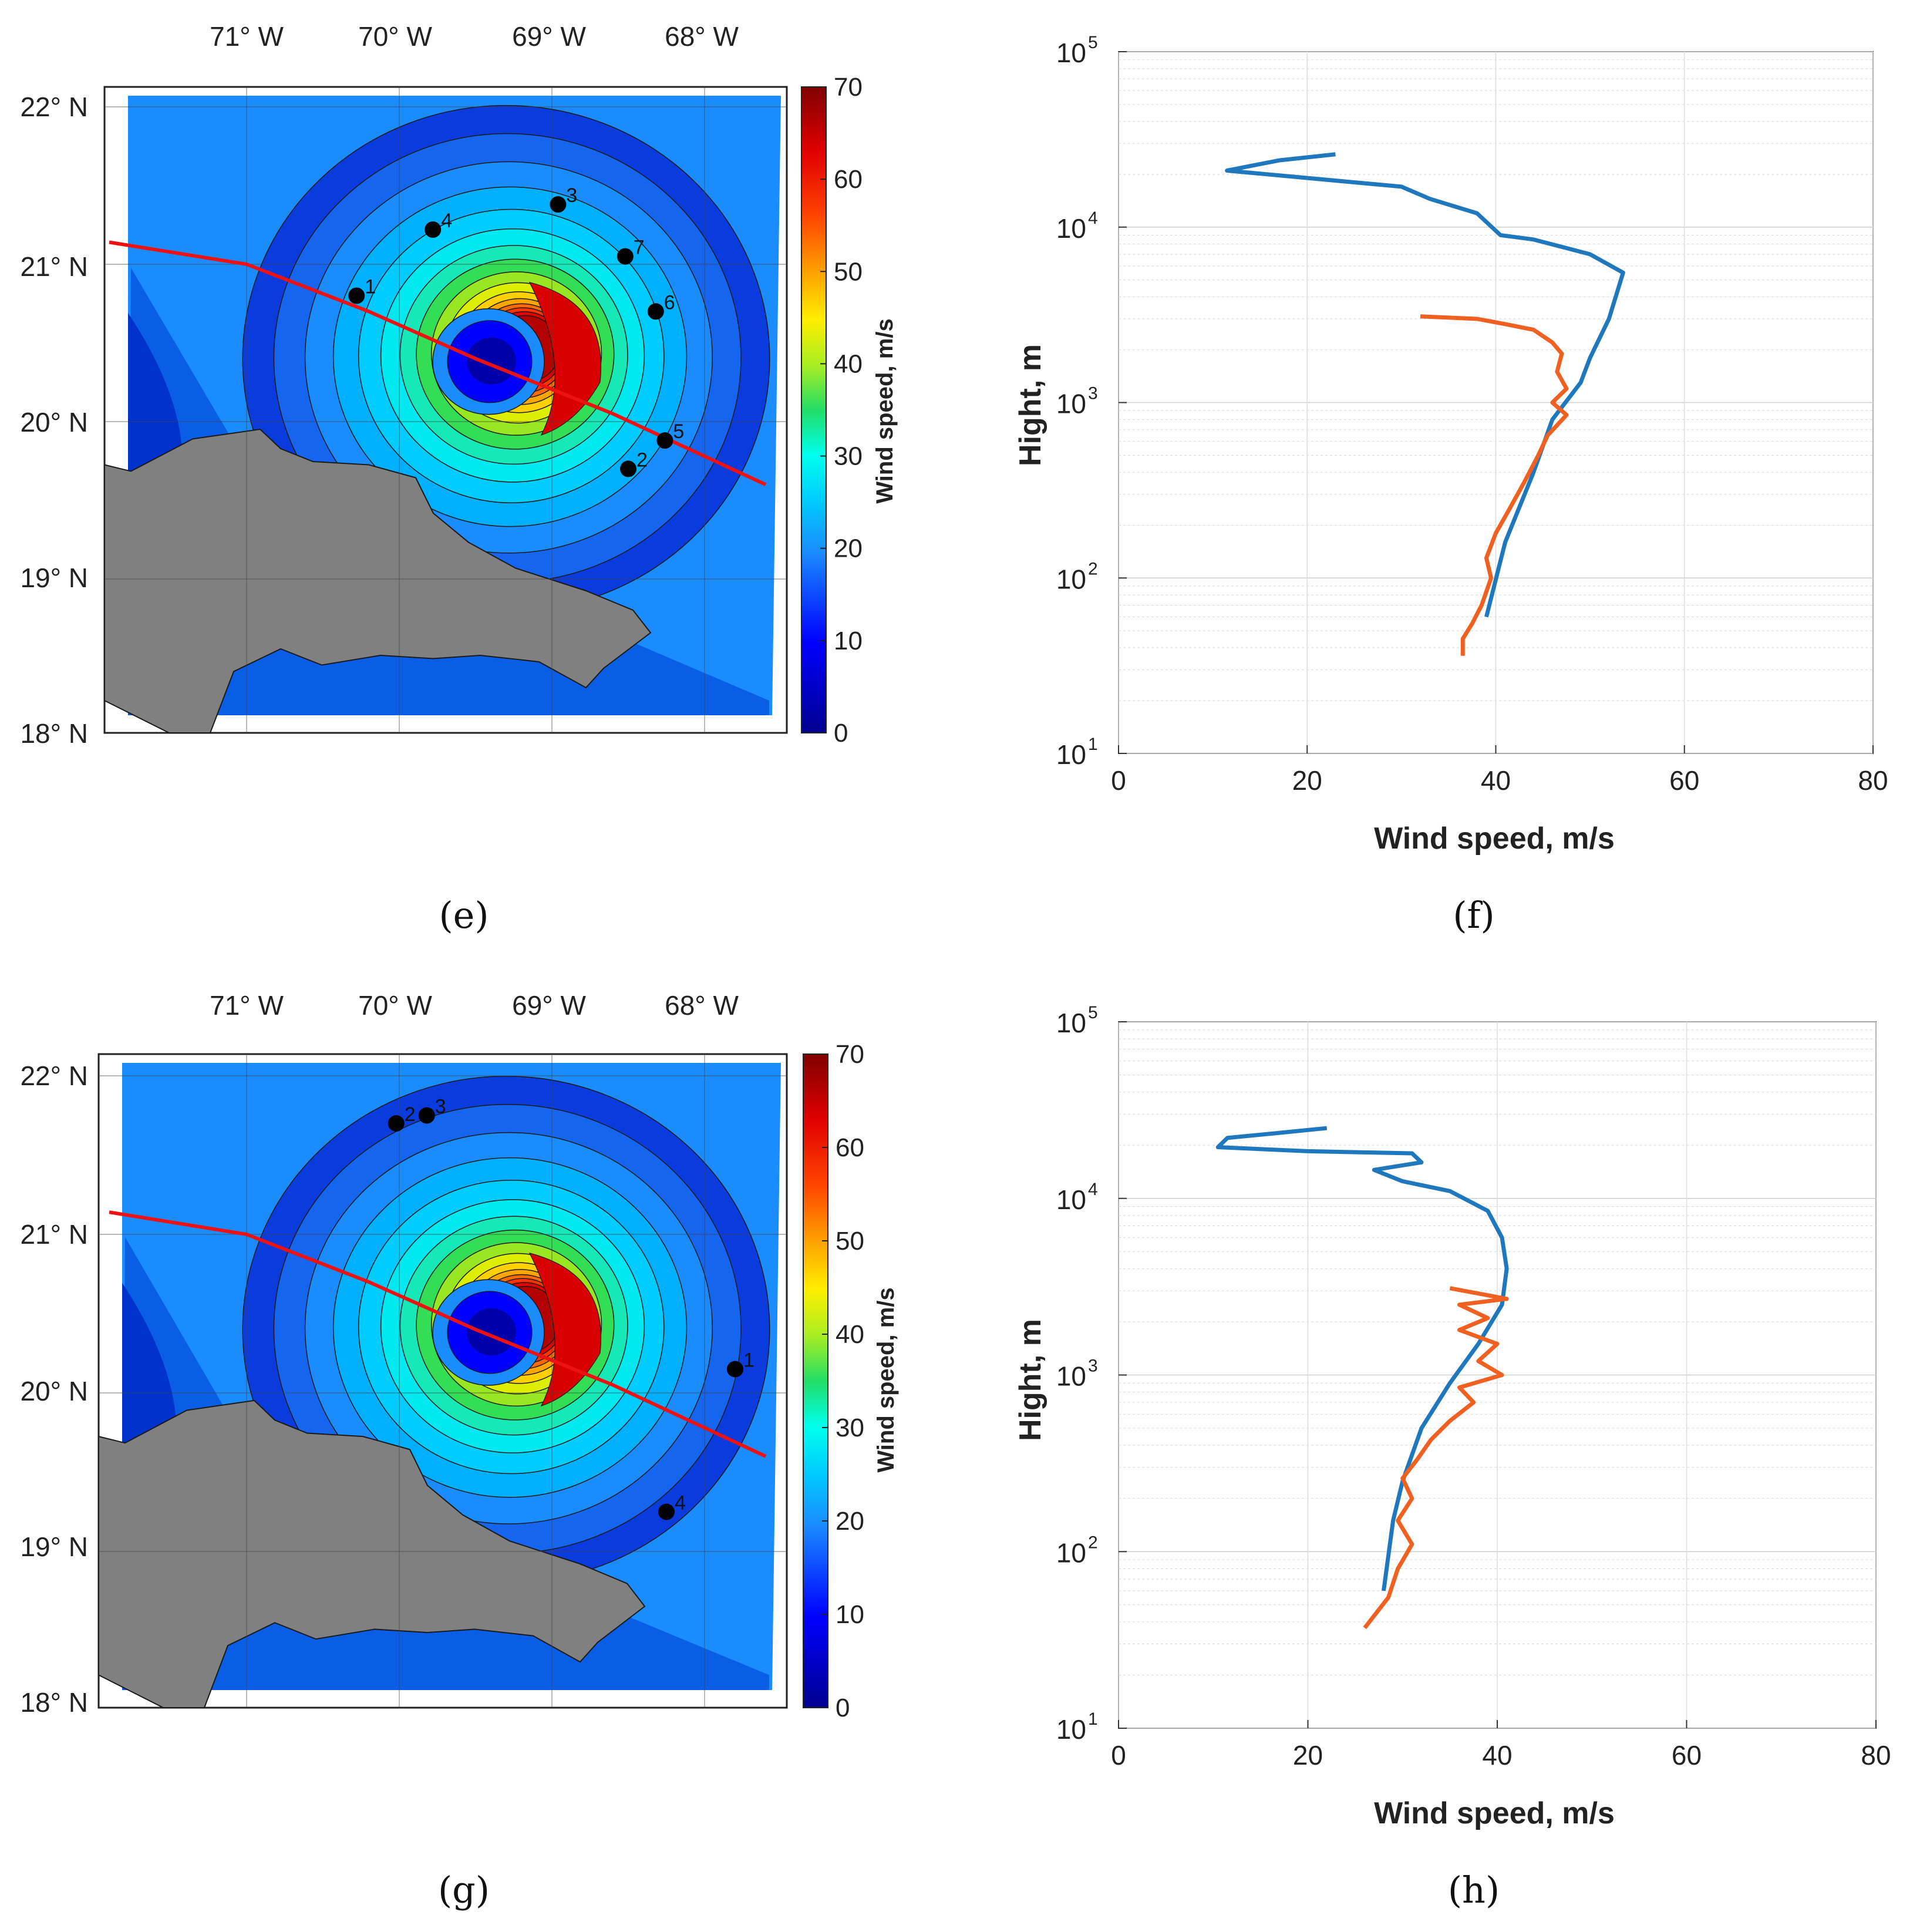 The image size is (1920, 1932). Describe the element at coordinates (702, 1005) in the screenshot. I see `g-lon-tick-68: 68° W` at that location.